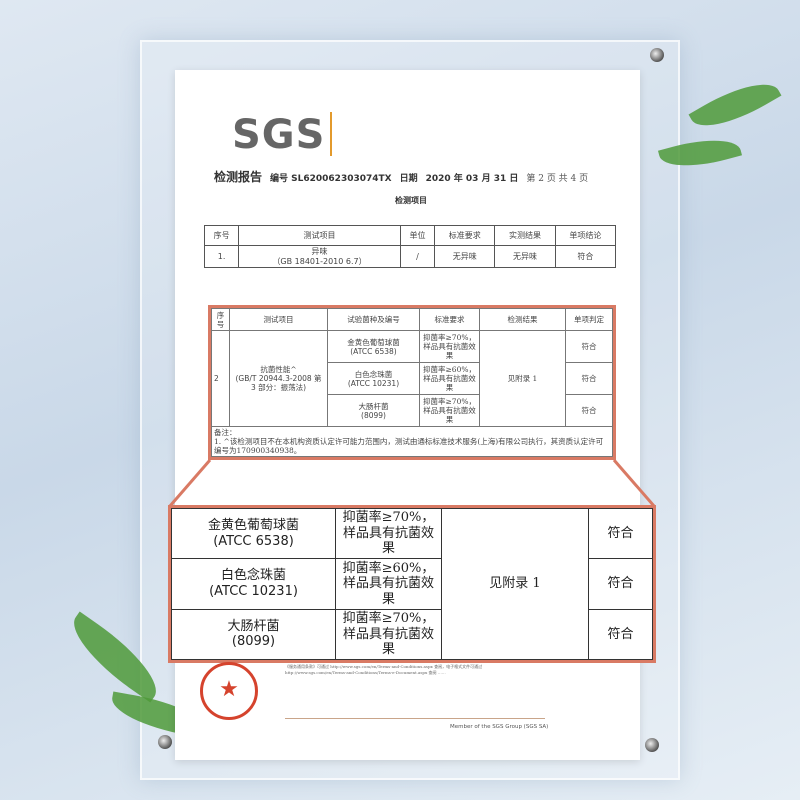  I want to click on report-number: 编号 SL620062303074TX, so click(331, 179).